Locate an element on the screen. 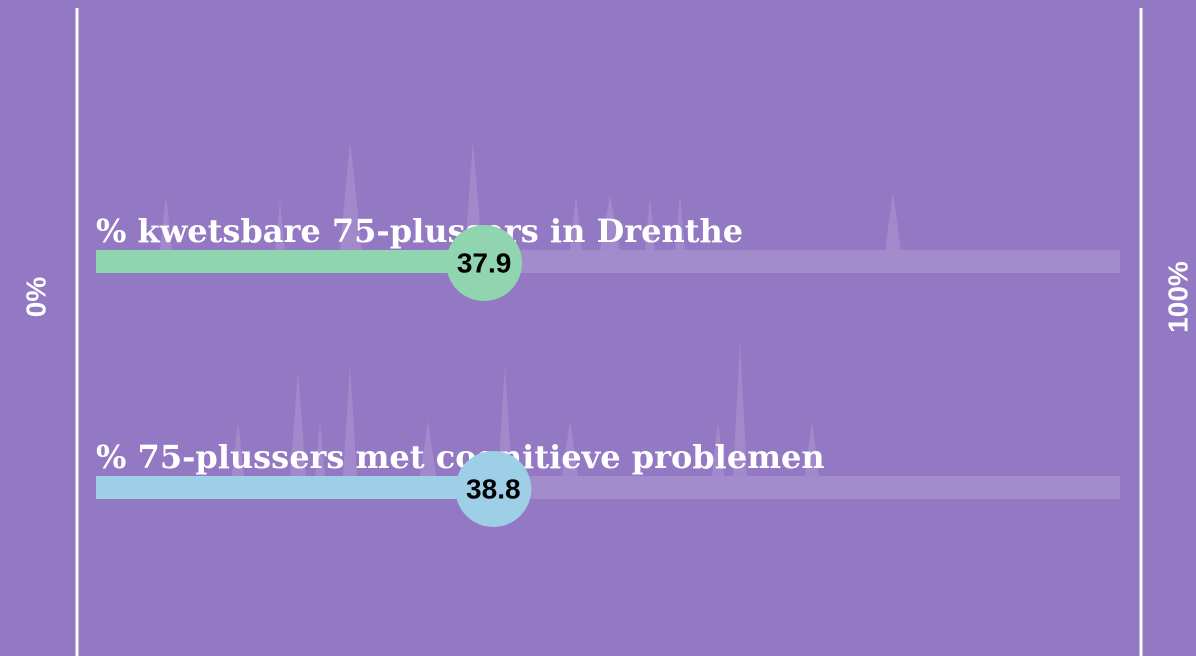 This screenshot has width=1196, height=656. axis-label: 0% is located at coordinates (35, 297).